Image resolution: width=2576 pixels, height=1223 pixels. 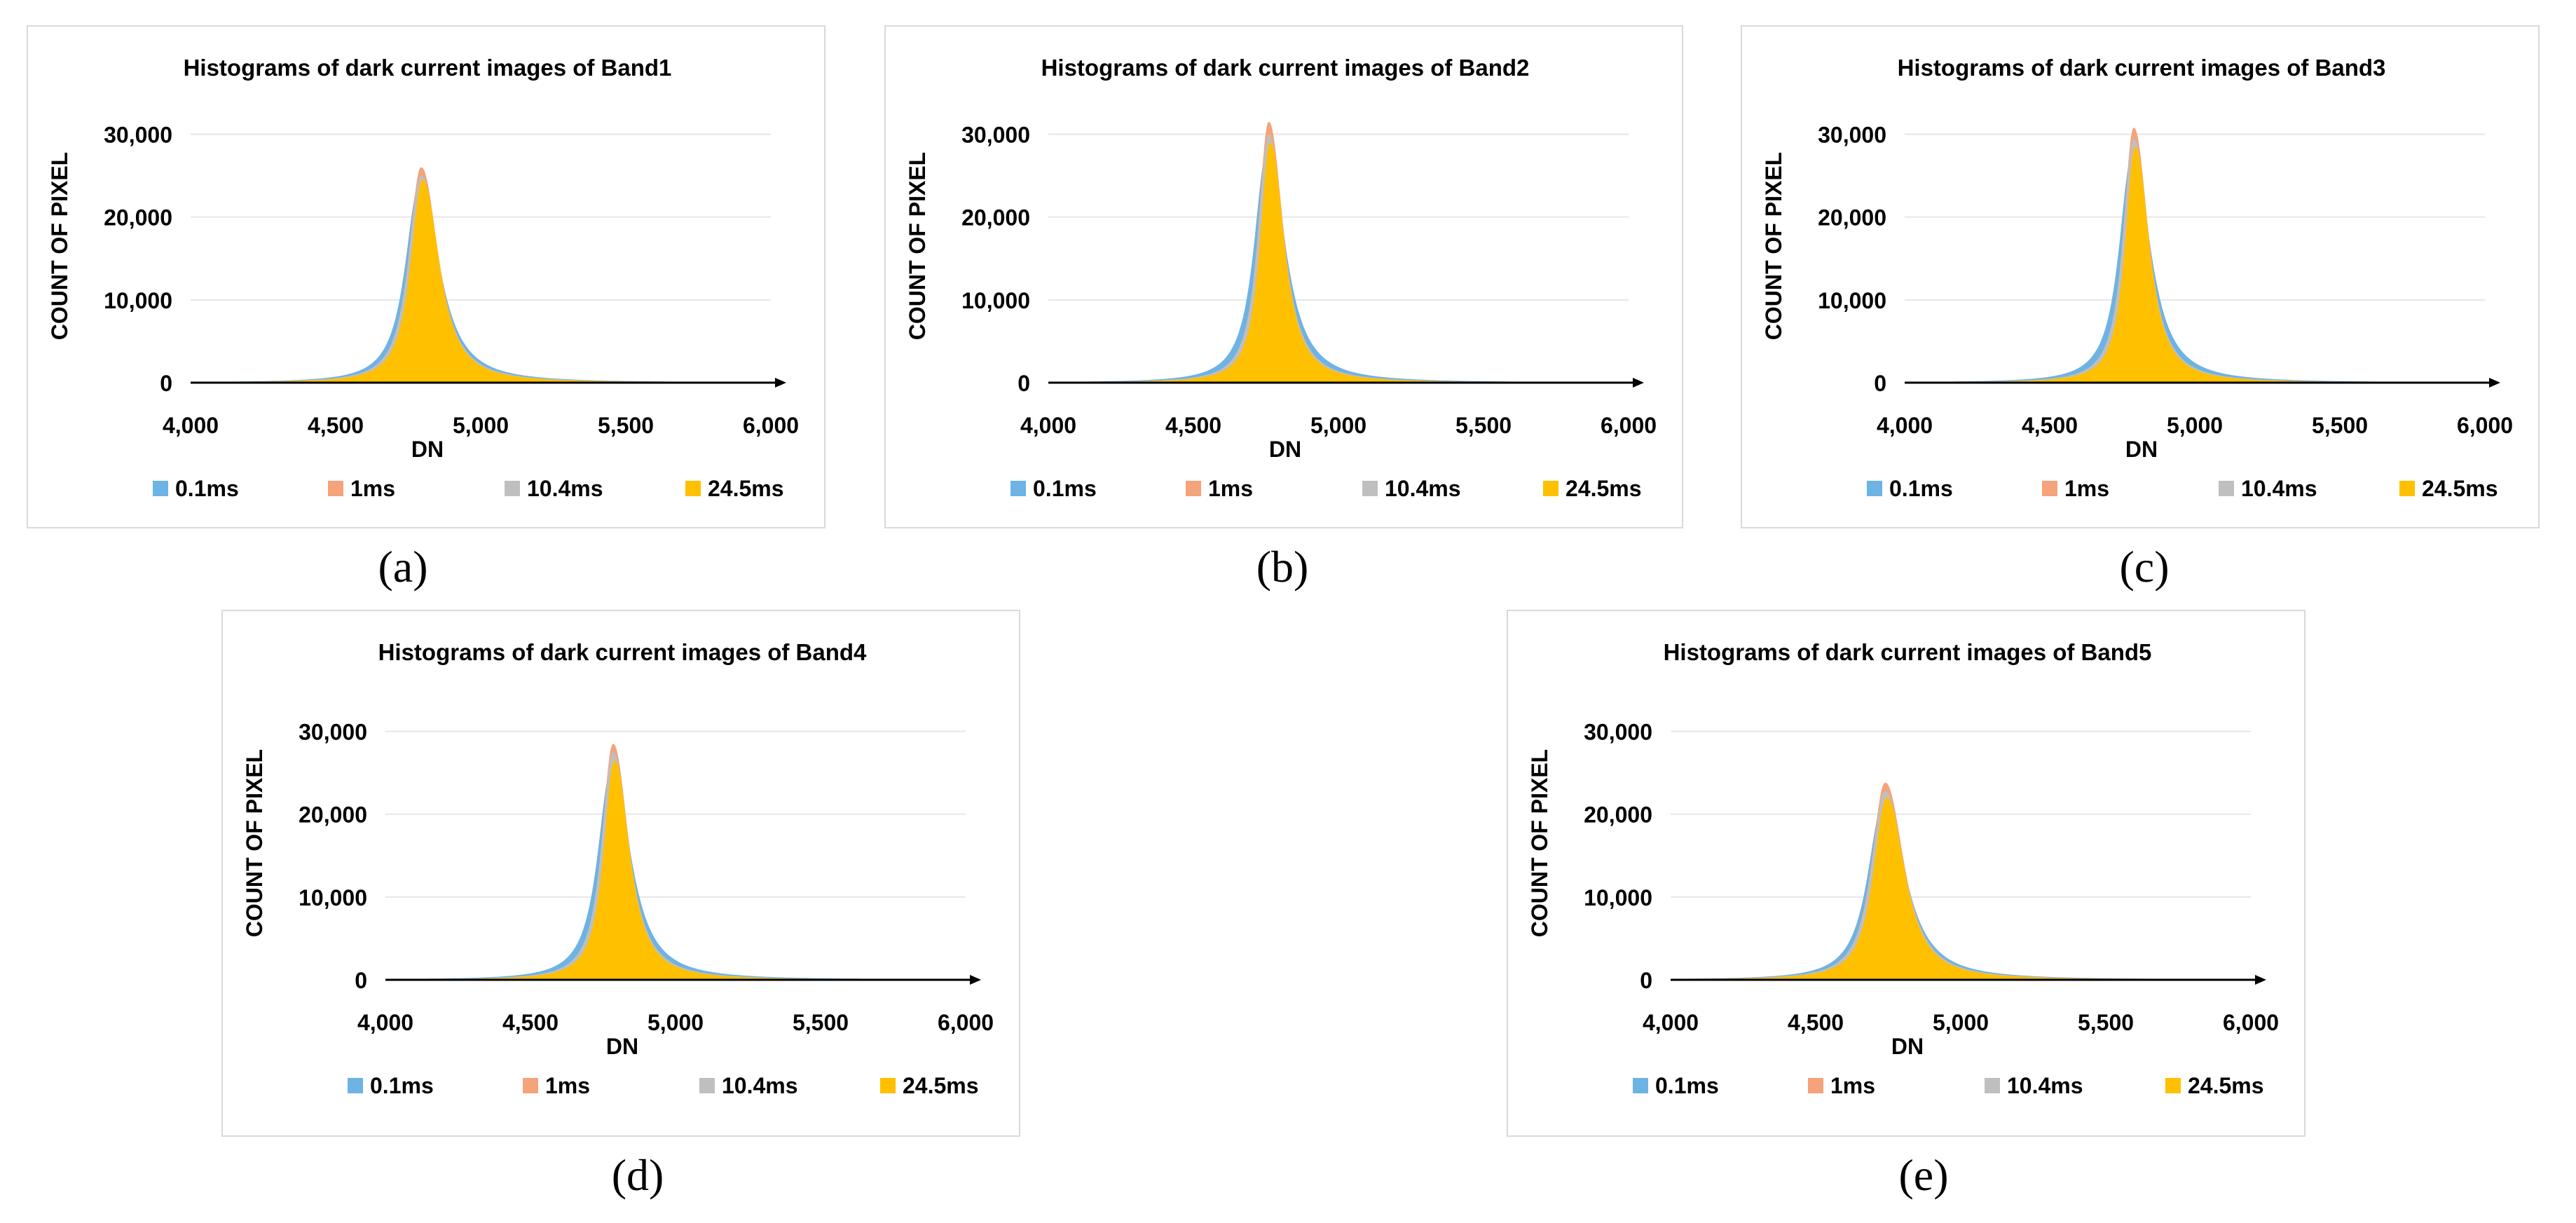 I want to click on panel-label-d: (d), so click(x=637, y=1175).